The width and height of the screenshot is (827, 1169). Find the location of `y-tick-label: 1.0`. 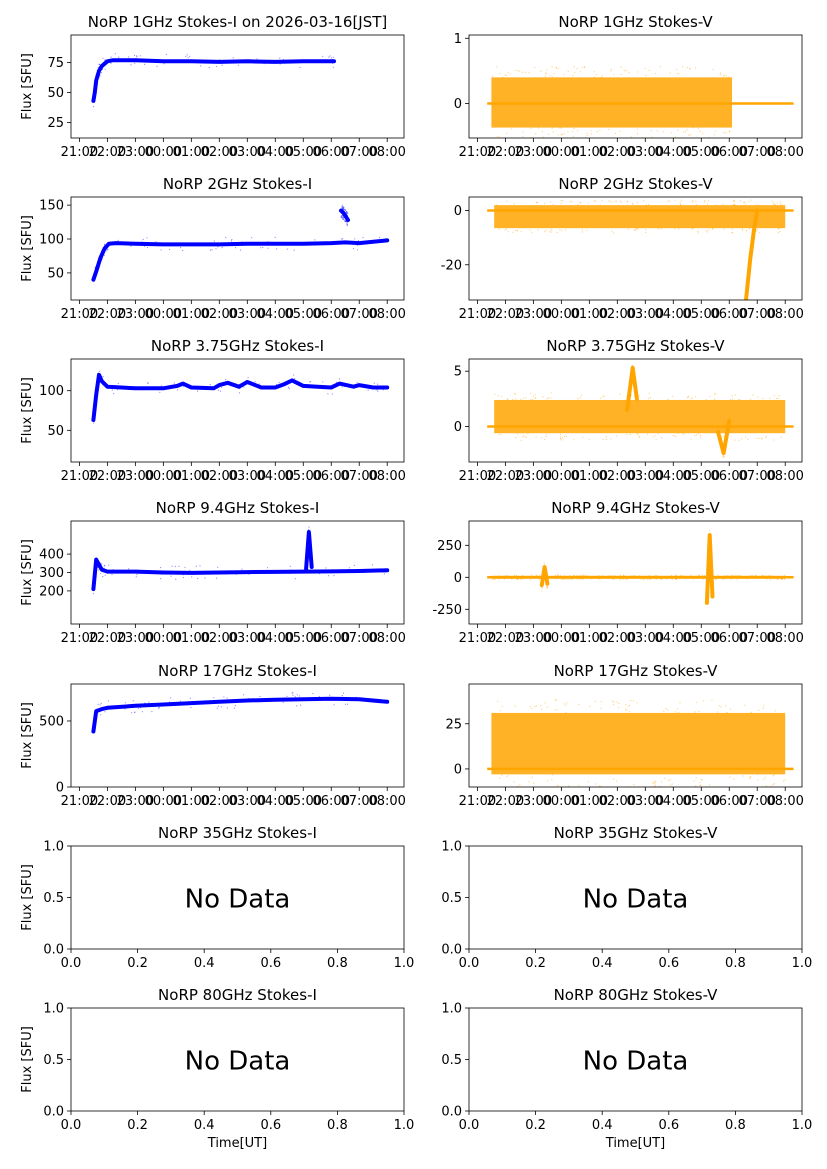

y-tick-label: 1.0 is located at coordinates (53, 1009).